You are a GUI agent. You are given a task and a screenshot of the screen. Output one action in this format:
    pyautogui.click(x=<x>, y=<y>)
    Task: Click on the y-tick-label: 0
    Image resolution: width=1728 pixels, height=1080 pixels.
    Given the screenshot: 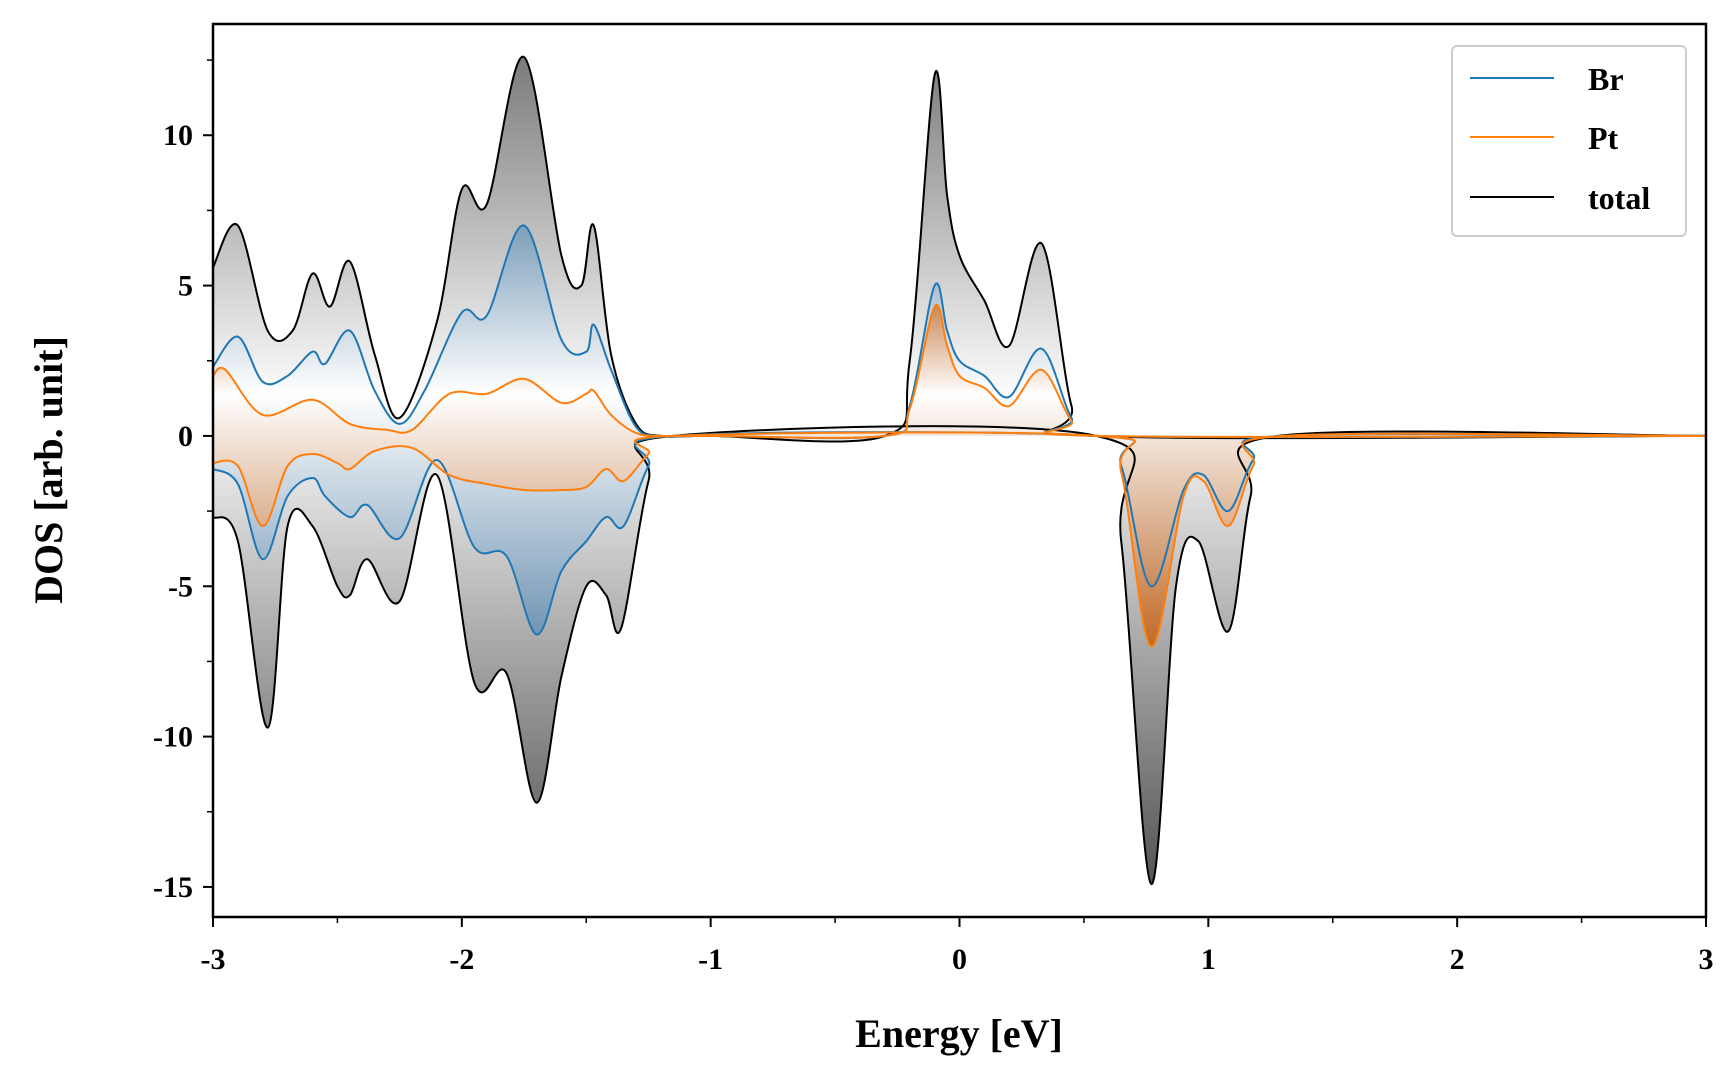 What is the action you would take?
    pyautogui.click(x=185, y=436)
    